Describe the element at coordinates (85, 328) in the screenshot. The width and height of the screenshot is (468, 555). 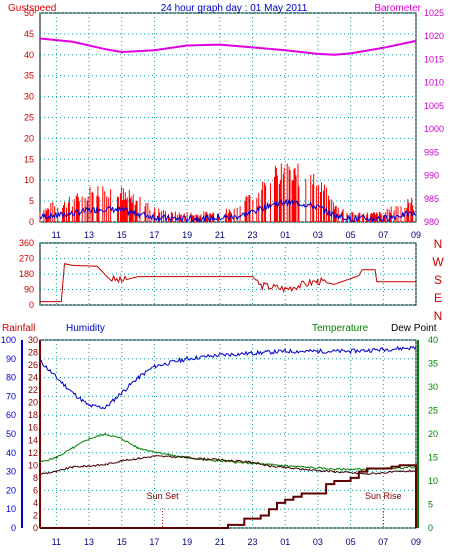
I see `humidity-title: Humidity` at that location.